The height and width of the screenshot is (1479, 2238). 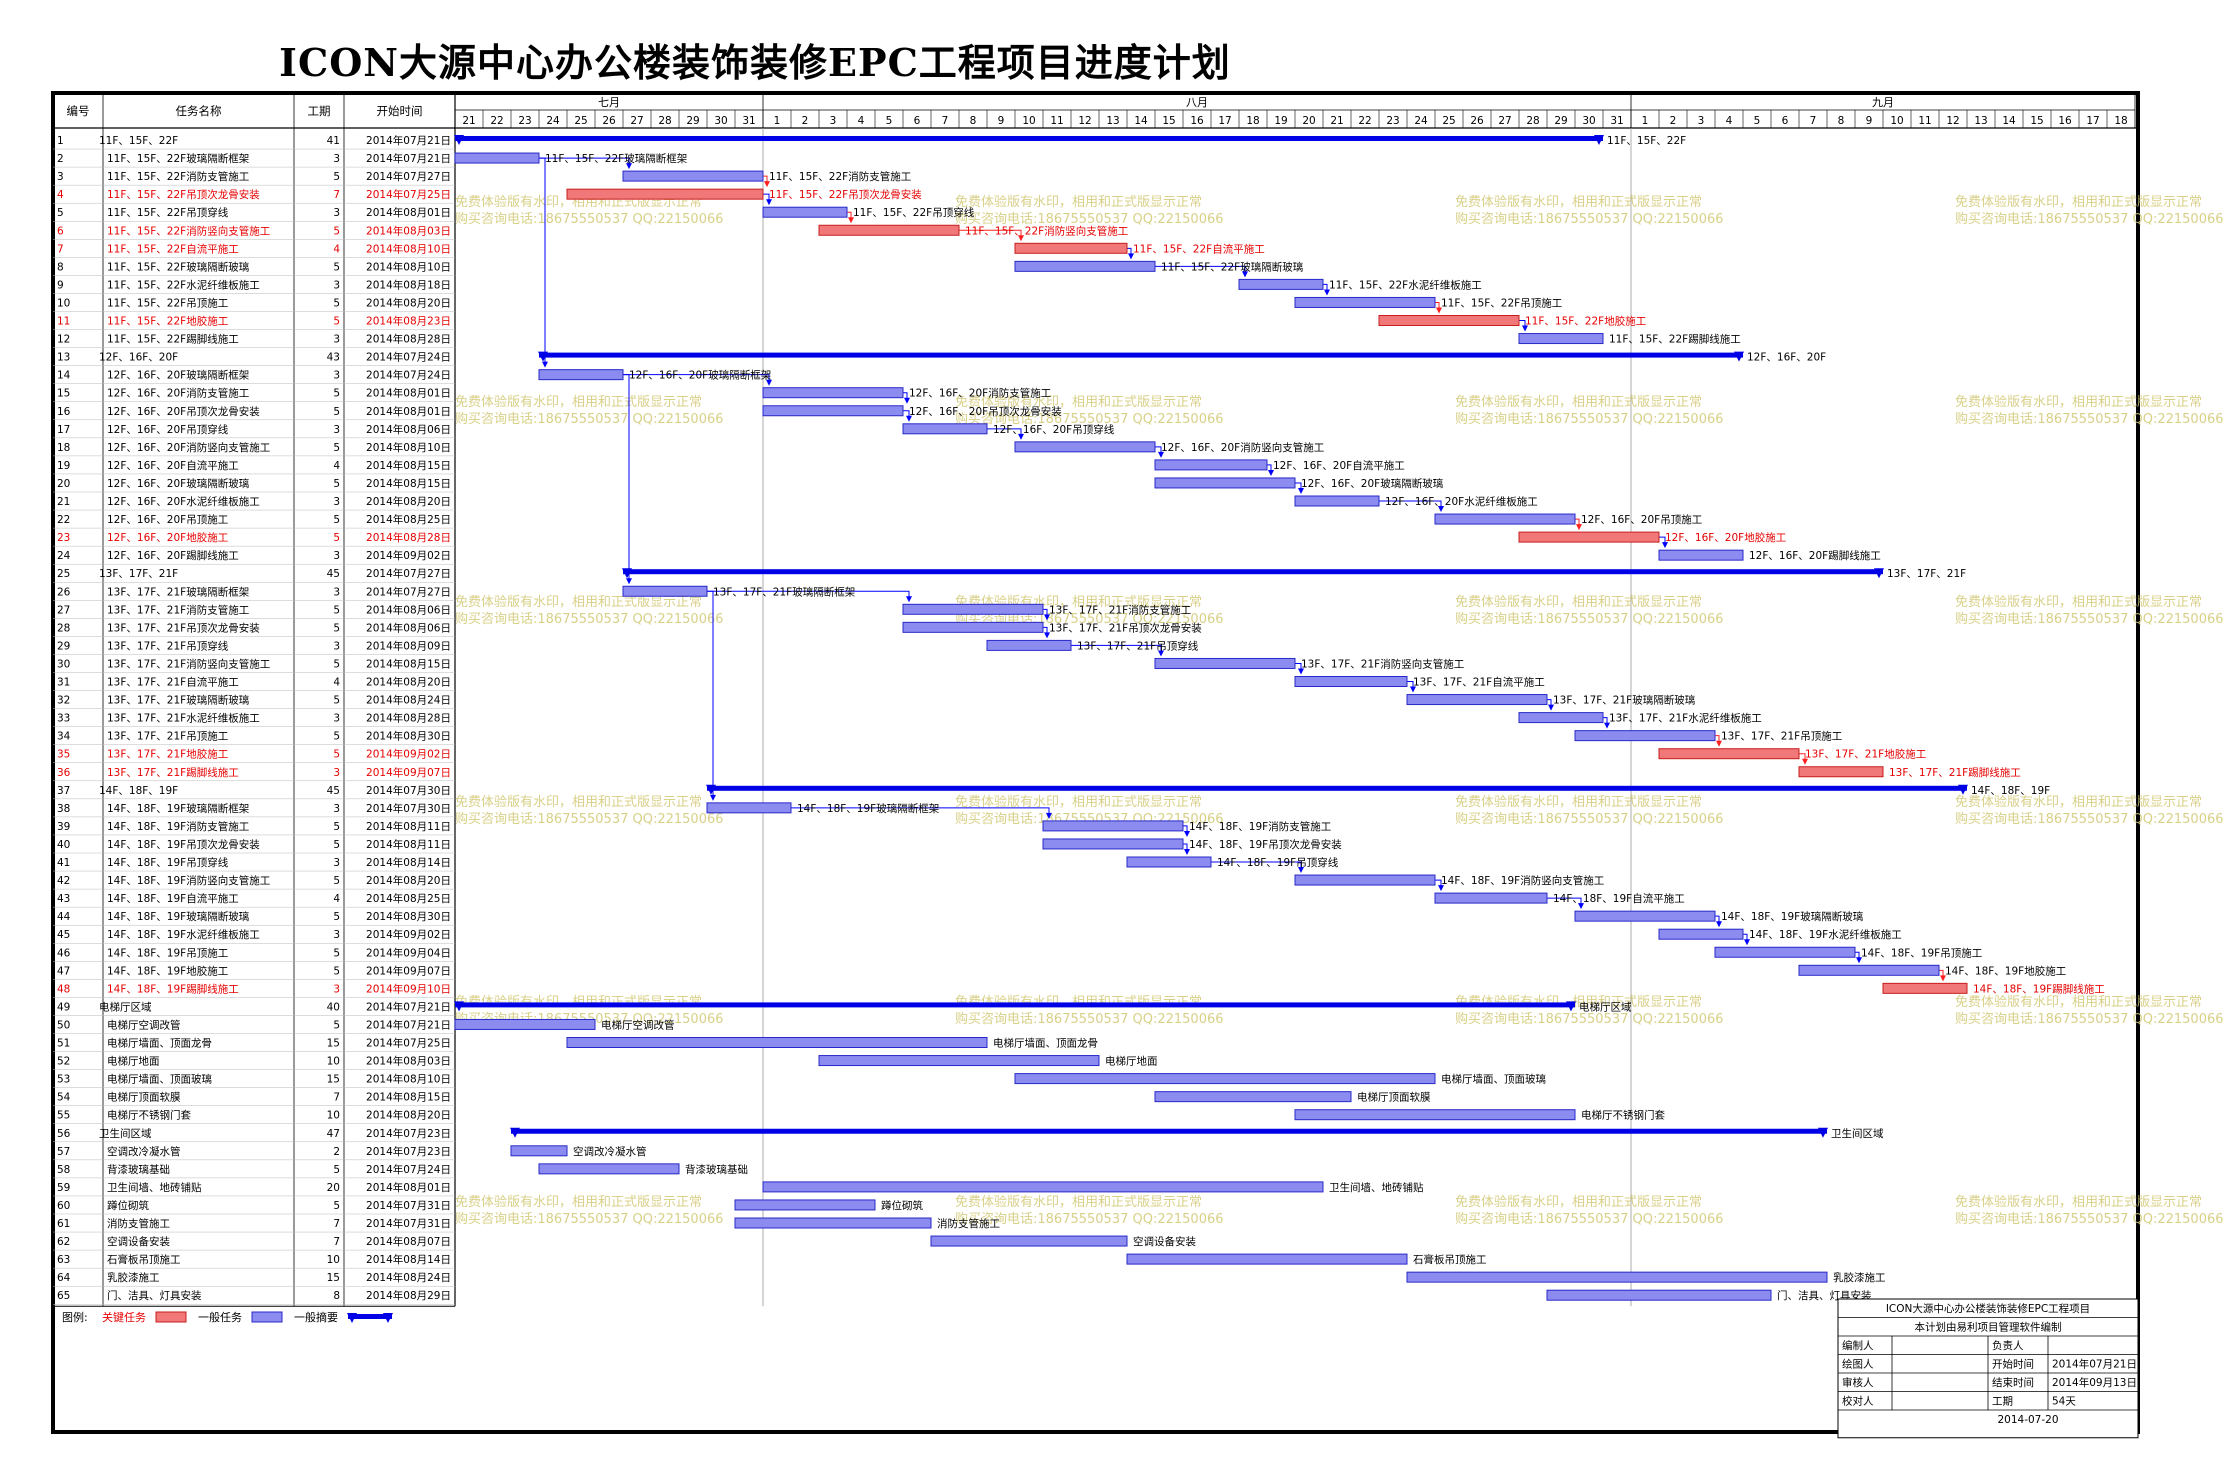 What do you see at coordinates (408, 1006) in the screenshot?
I see `task-start: 2014年07月21日` at bounding box center [408, 1006].